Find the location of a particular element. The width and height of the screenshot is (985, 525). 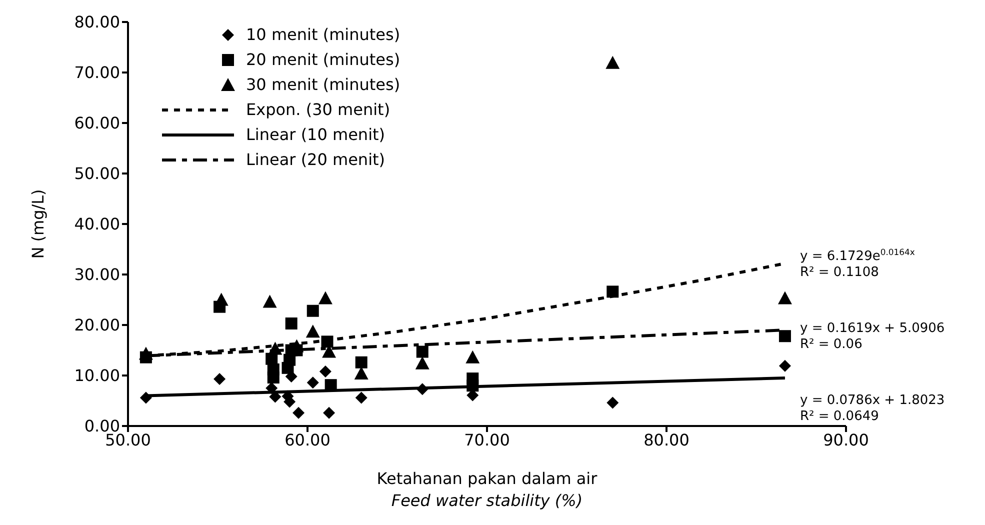

legend-label: 30 menit (minutes) is located at coordinates (323, 85).